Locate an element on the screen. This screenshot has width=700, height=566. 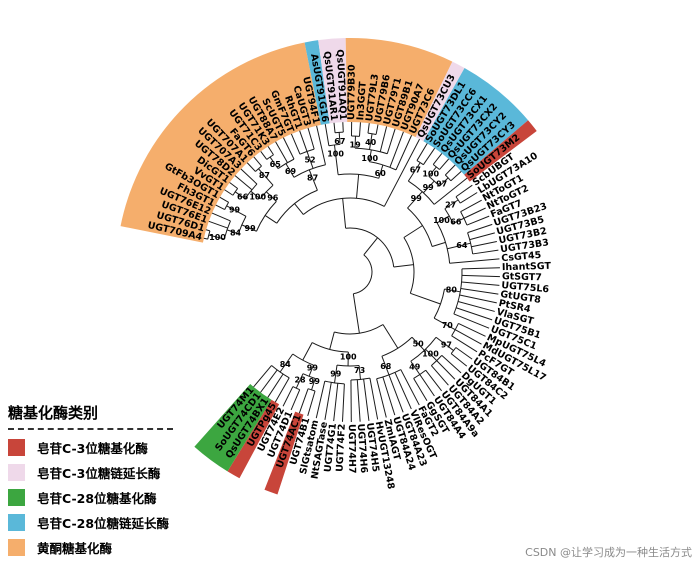
legend-swatch-flavonoid is located at coordinates (16, 547).